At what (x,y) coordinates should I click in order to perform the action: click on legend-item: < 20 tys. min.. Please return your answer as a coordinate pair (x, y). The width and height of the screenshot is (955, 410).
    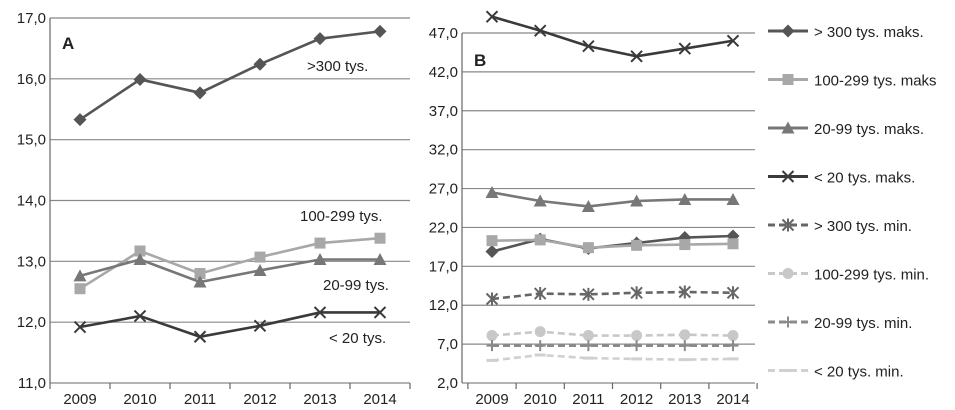
    Looking at the image, I should click on (836, 372).